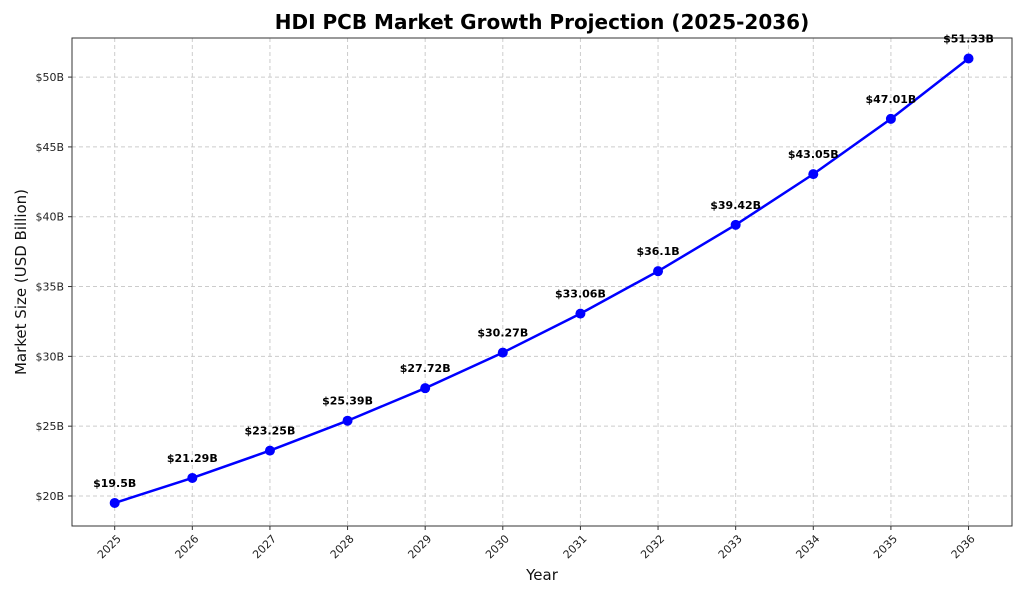 This screenshot has width=1024, height=597. What do you see at coordinates (49, 496) in the screenshot?
I see `y-tick-label: $20B` at bounding box center [49, 496].